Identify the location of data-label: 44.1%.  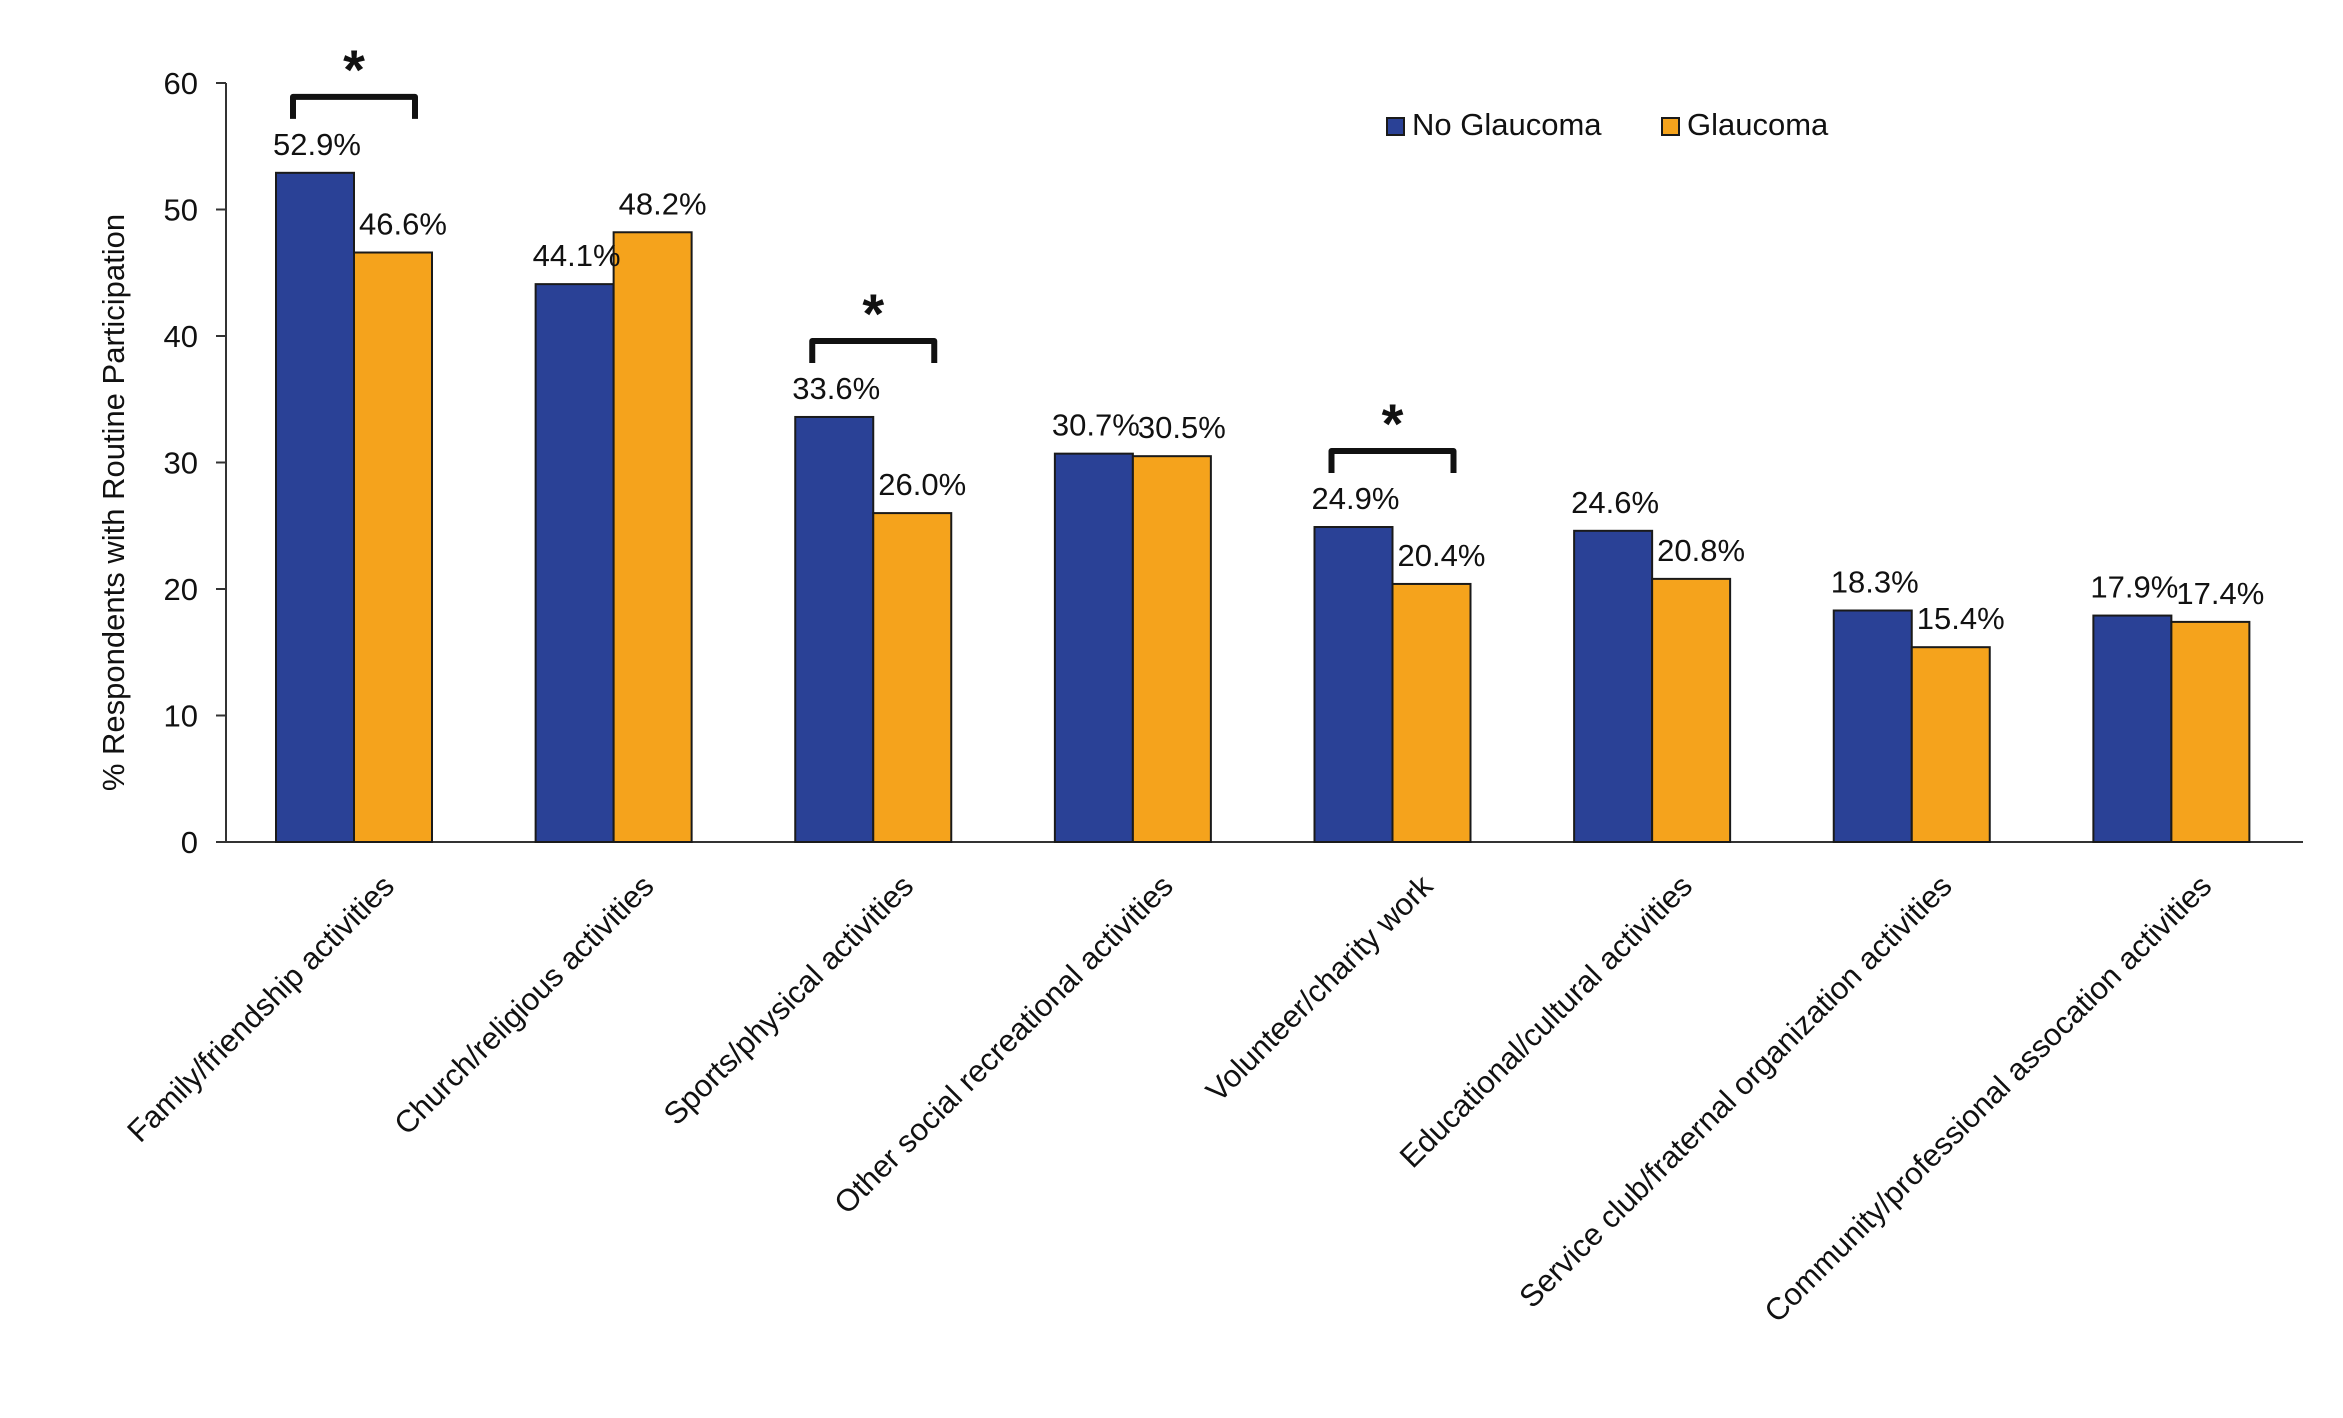
(577, 255).